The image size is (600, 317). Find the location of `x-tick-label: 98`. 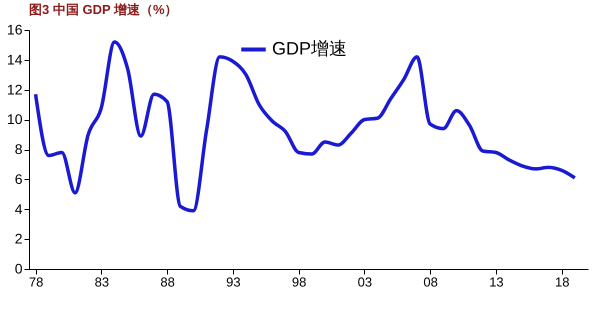

x-tick-label: 98 is located at coordinates (299, 282).